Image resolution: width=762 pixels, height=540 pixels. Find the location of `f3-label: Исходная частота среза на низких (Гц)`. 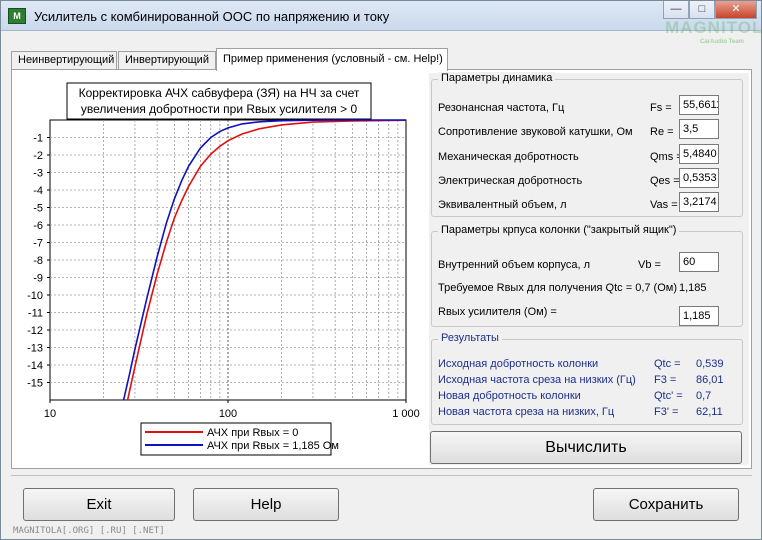

f3-label: Исходная частота среза на низких (Гц) is located at coordinates (537, 380).